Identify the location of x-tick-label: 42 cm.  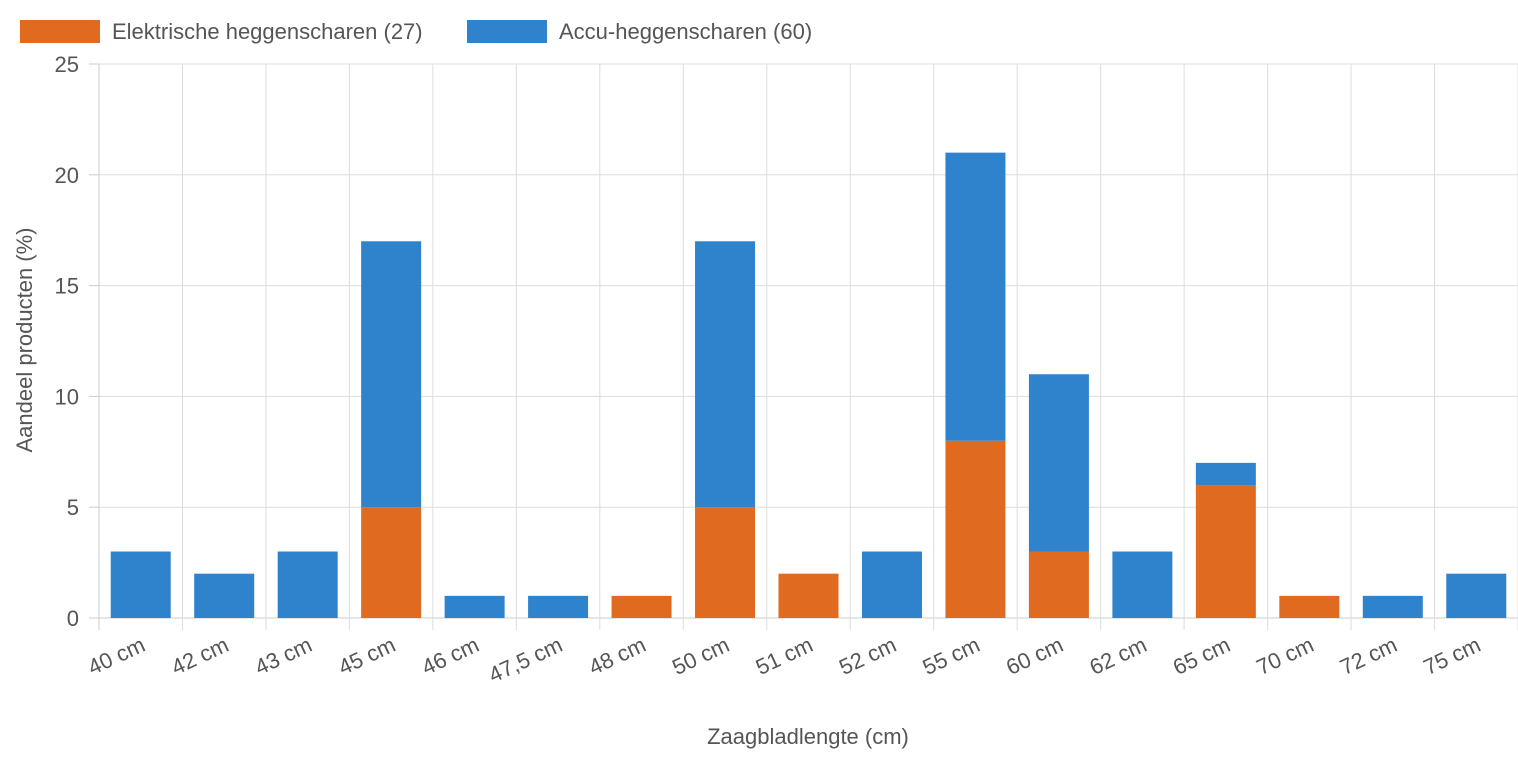
(199, 656).